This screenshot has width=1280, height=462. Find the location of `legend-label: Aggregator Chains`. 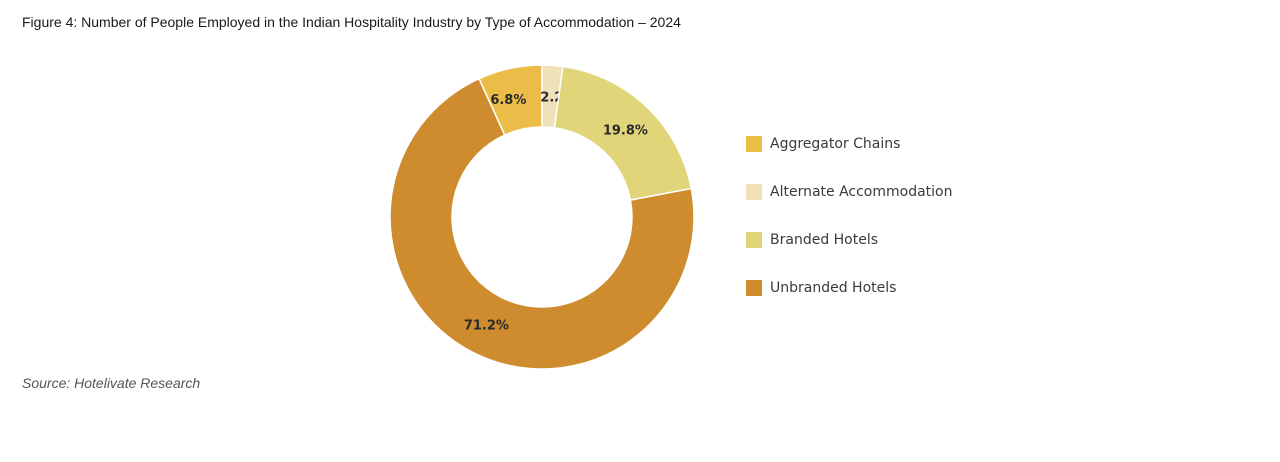

legend-label: Aggregator Chains is located at coordinates (835, 144).